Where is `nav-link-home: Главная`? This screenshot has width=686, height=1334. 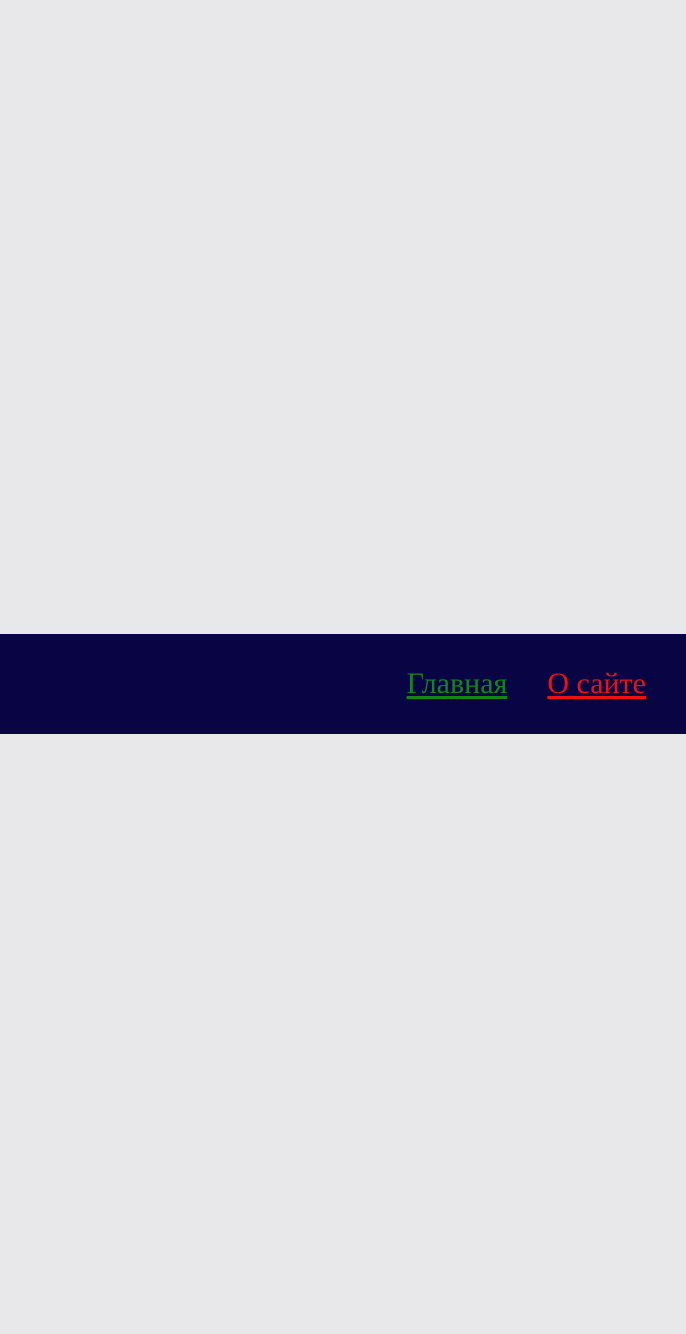
nav-link-home: Главная is located at coordinates (457, 683).